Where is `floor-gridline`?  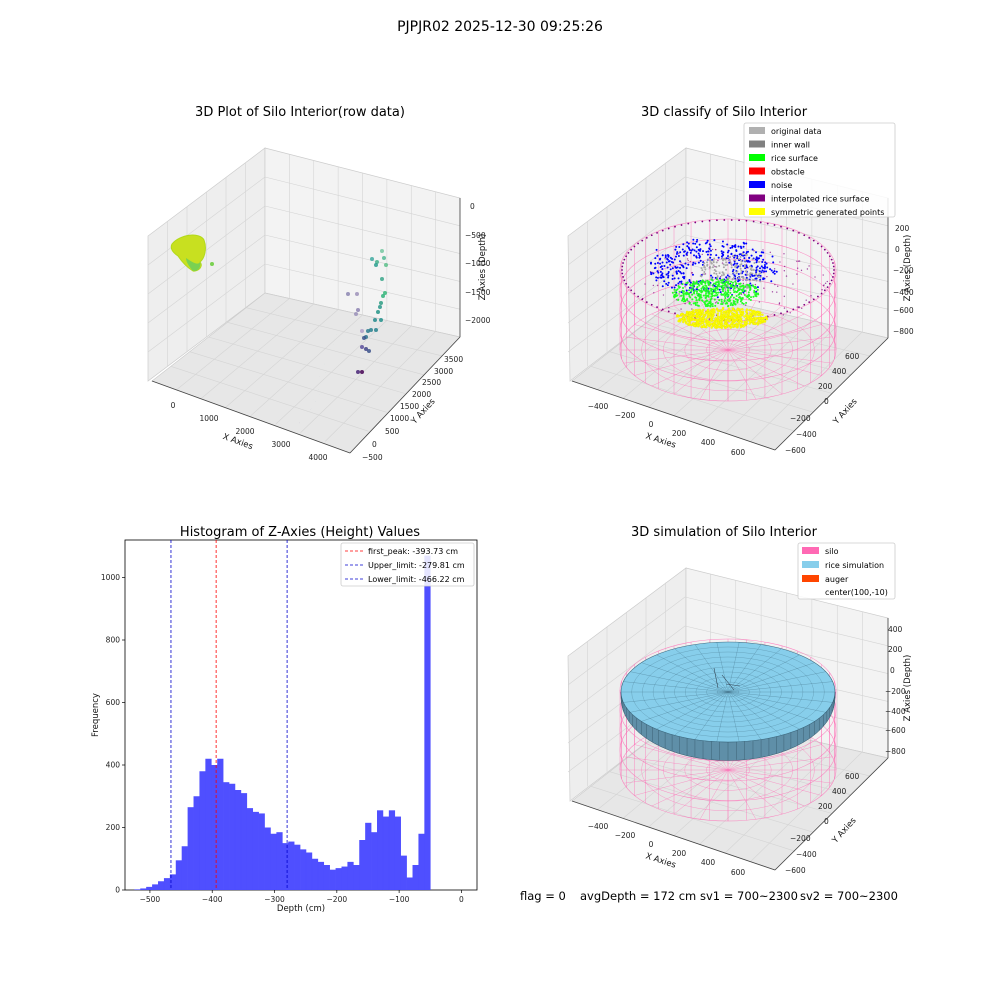 floor-gridline is located at coordinates (654, 344).